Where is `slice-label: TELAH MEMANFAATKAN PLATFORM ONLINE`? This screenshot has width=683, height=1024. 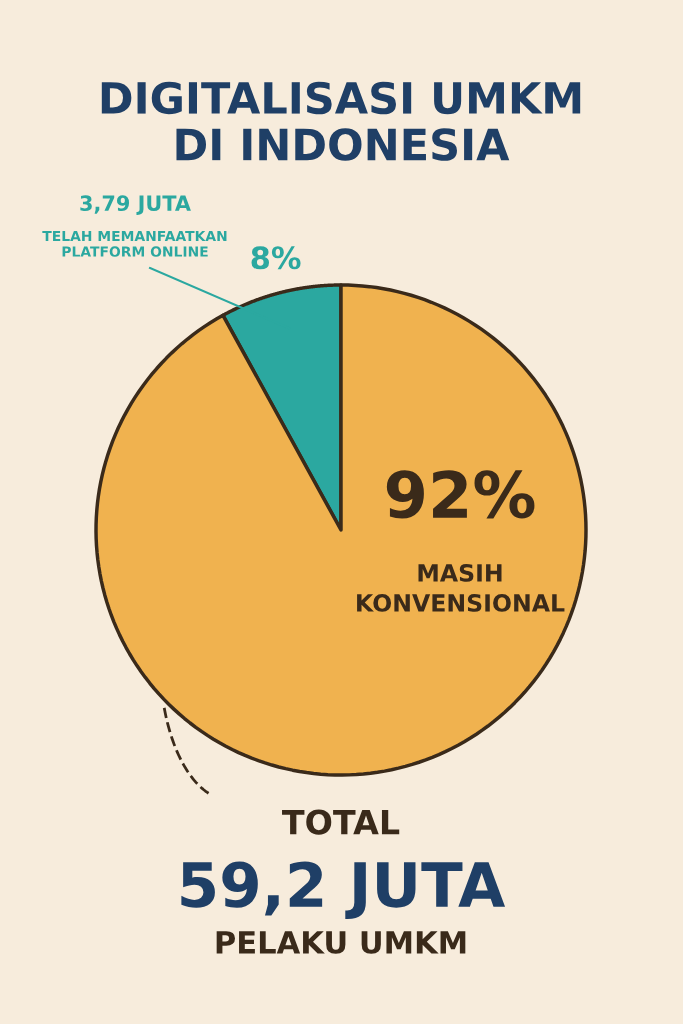 slice-label: TELAH MEMANFAATKAN PLATFORM ONLINE is located at coordinates (134, 243).